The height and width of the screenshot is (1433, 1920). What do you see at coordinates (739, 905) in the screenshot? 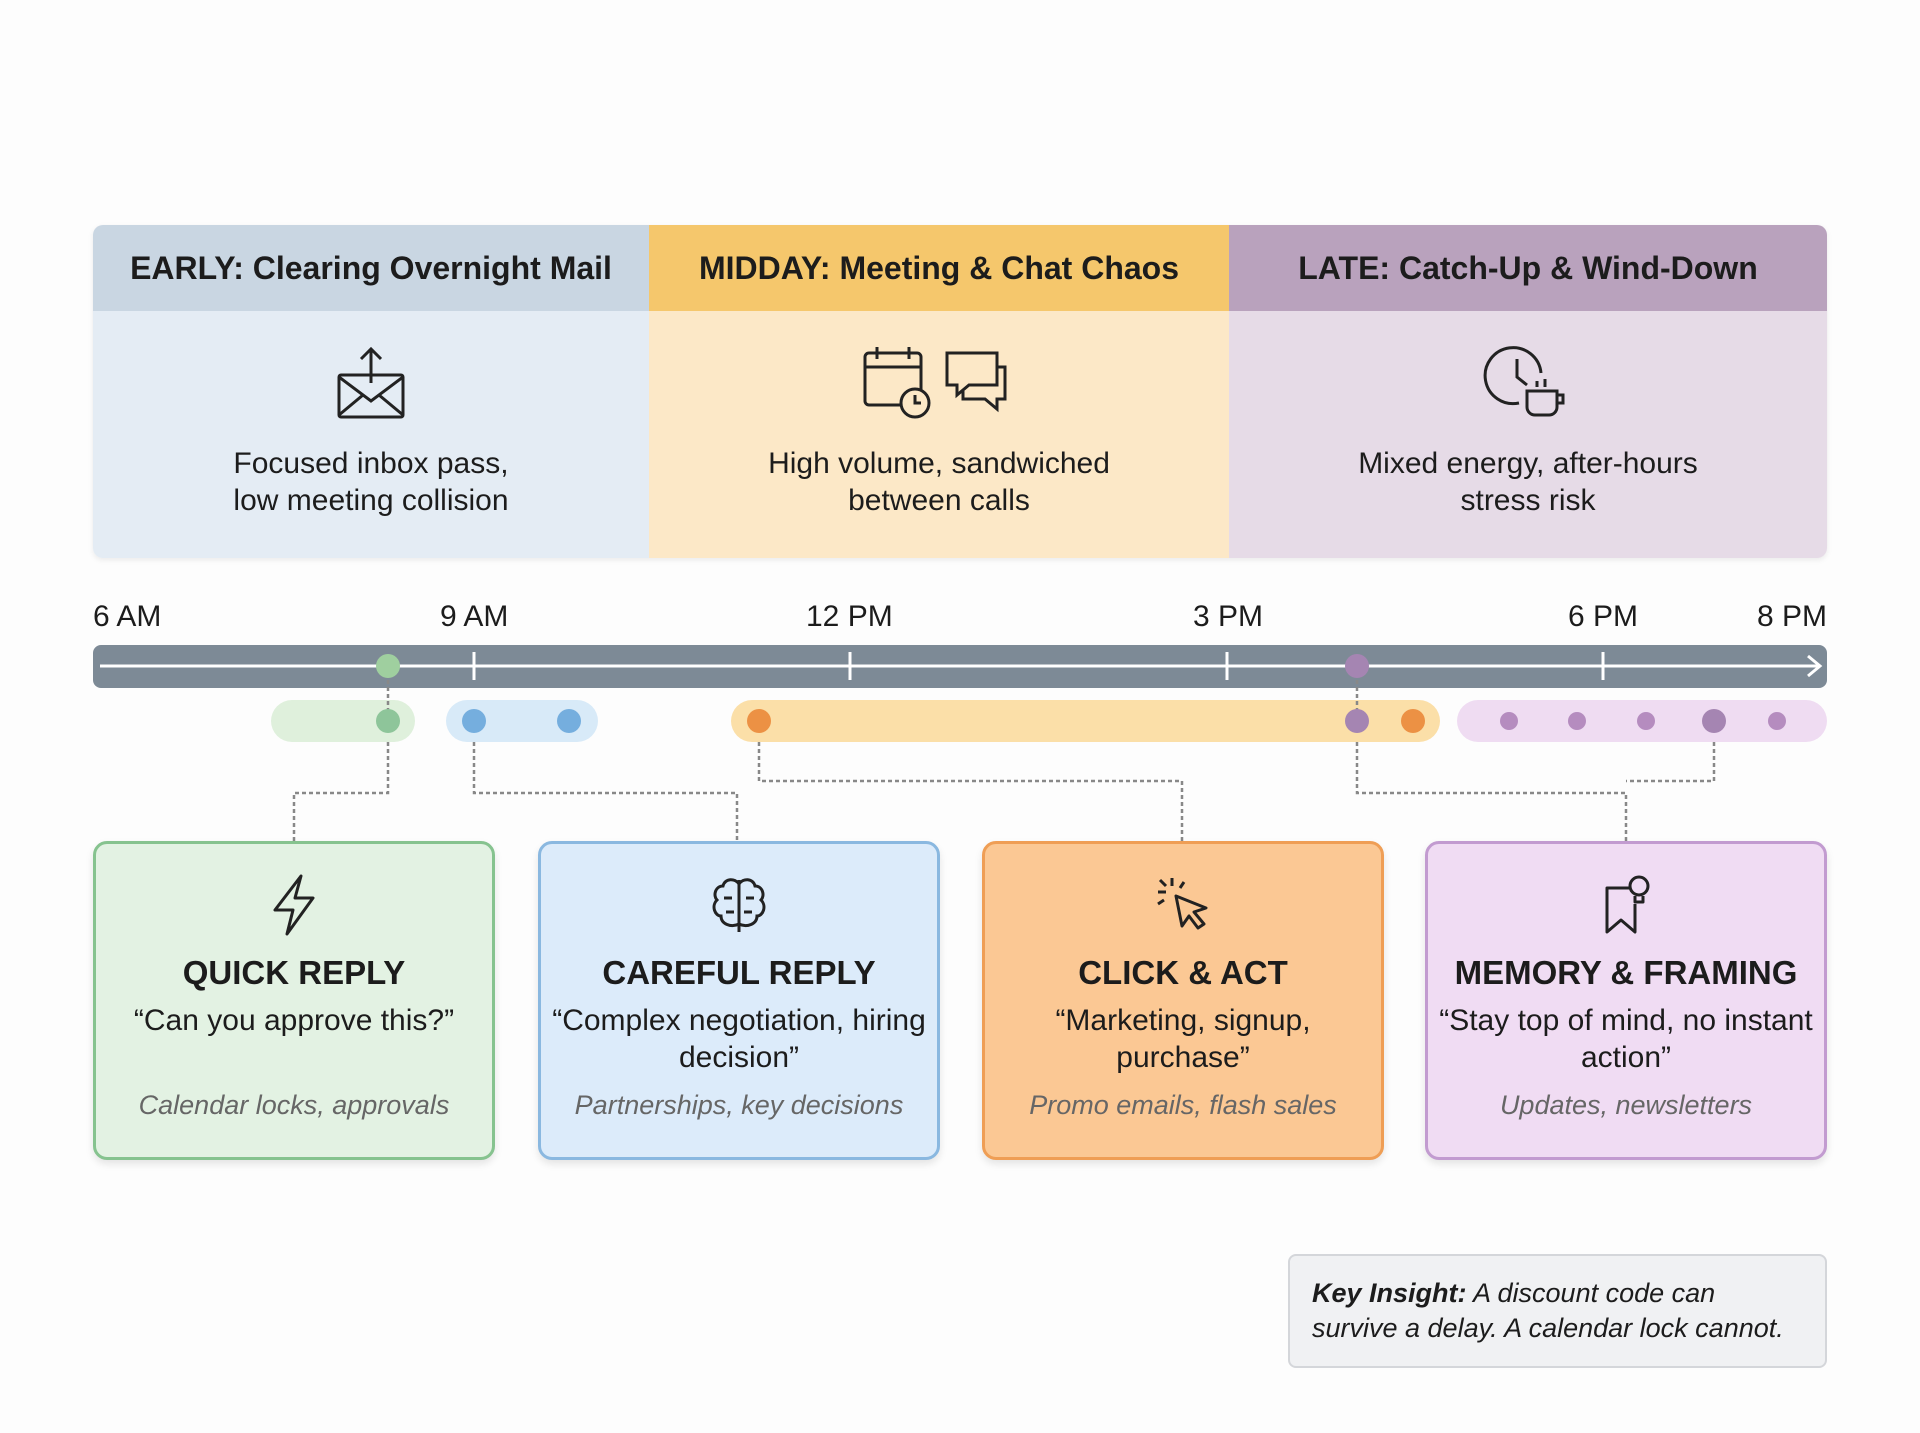
I see `brain-icon` at bounding box center [739, 905].